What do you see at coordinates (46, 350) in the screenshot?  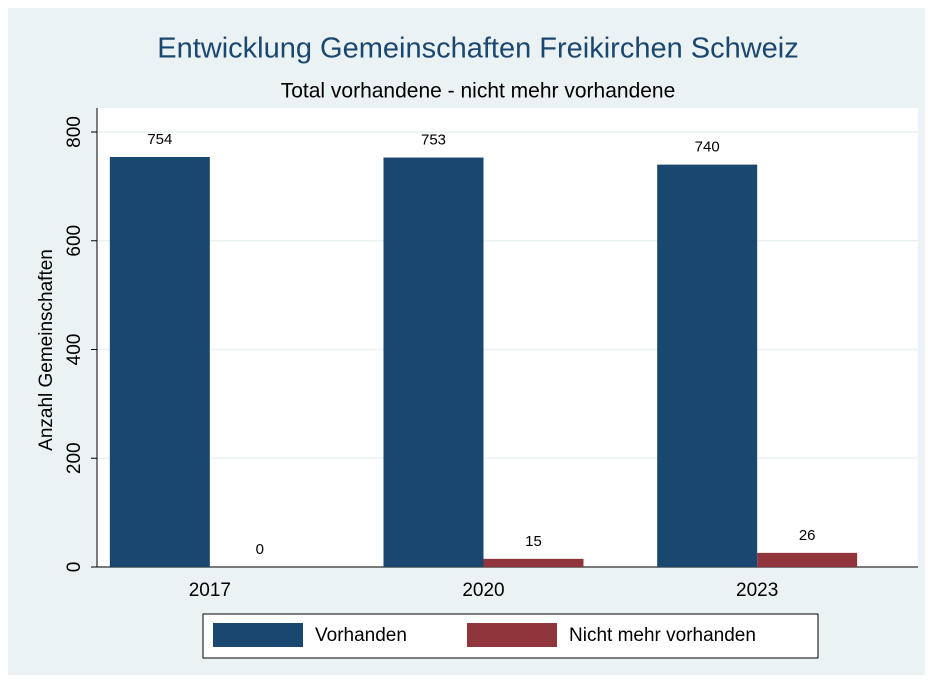 I see `y-axis-label: Anzahl Gemeinschaften` at bounding box center [46, 350].